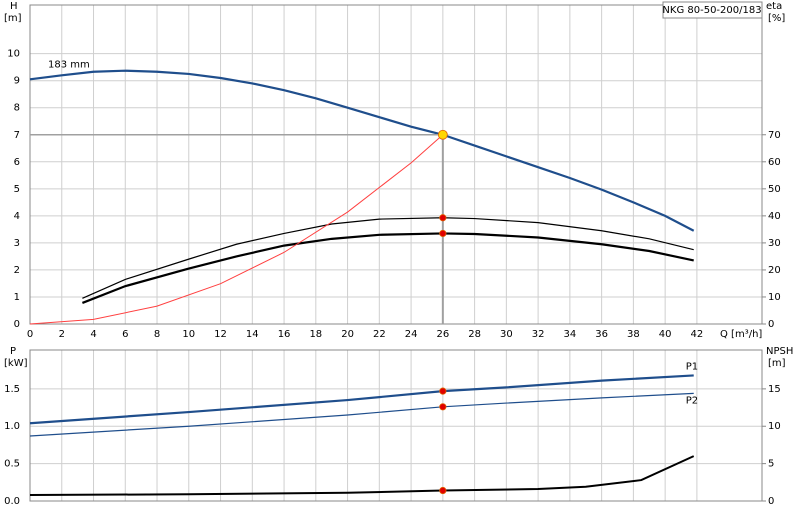  What do you see at coordinates (14, 6) in the screenshot?
I see `y-axis-label: H` at bounding box center [14, 6].